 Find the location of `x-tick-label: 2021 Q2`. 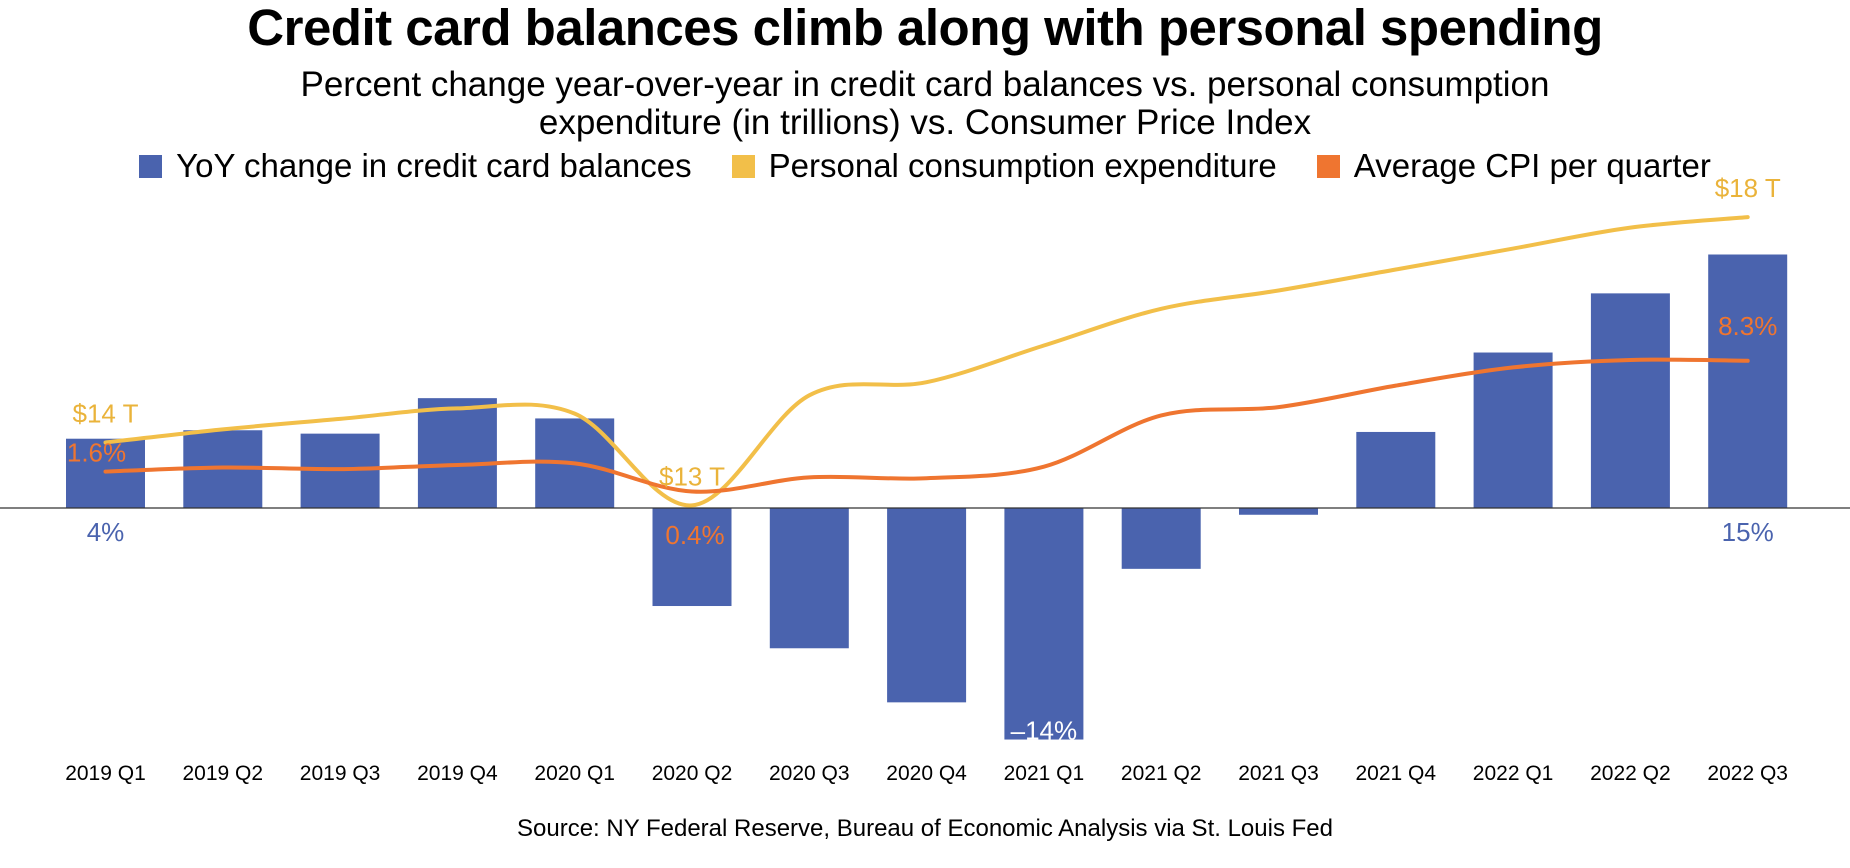

x-tick-label: 2021 Q2 is located at coordinates (1161, 773).